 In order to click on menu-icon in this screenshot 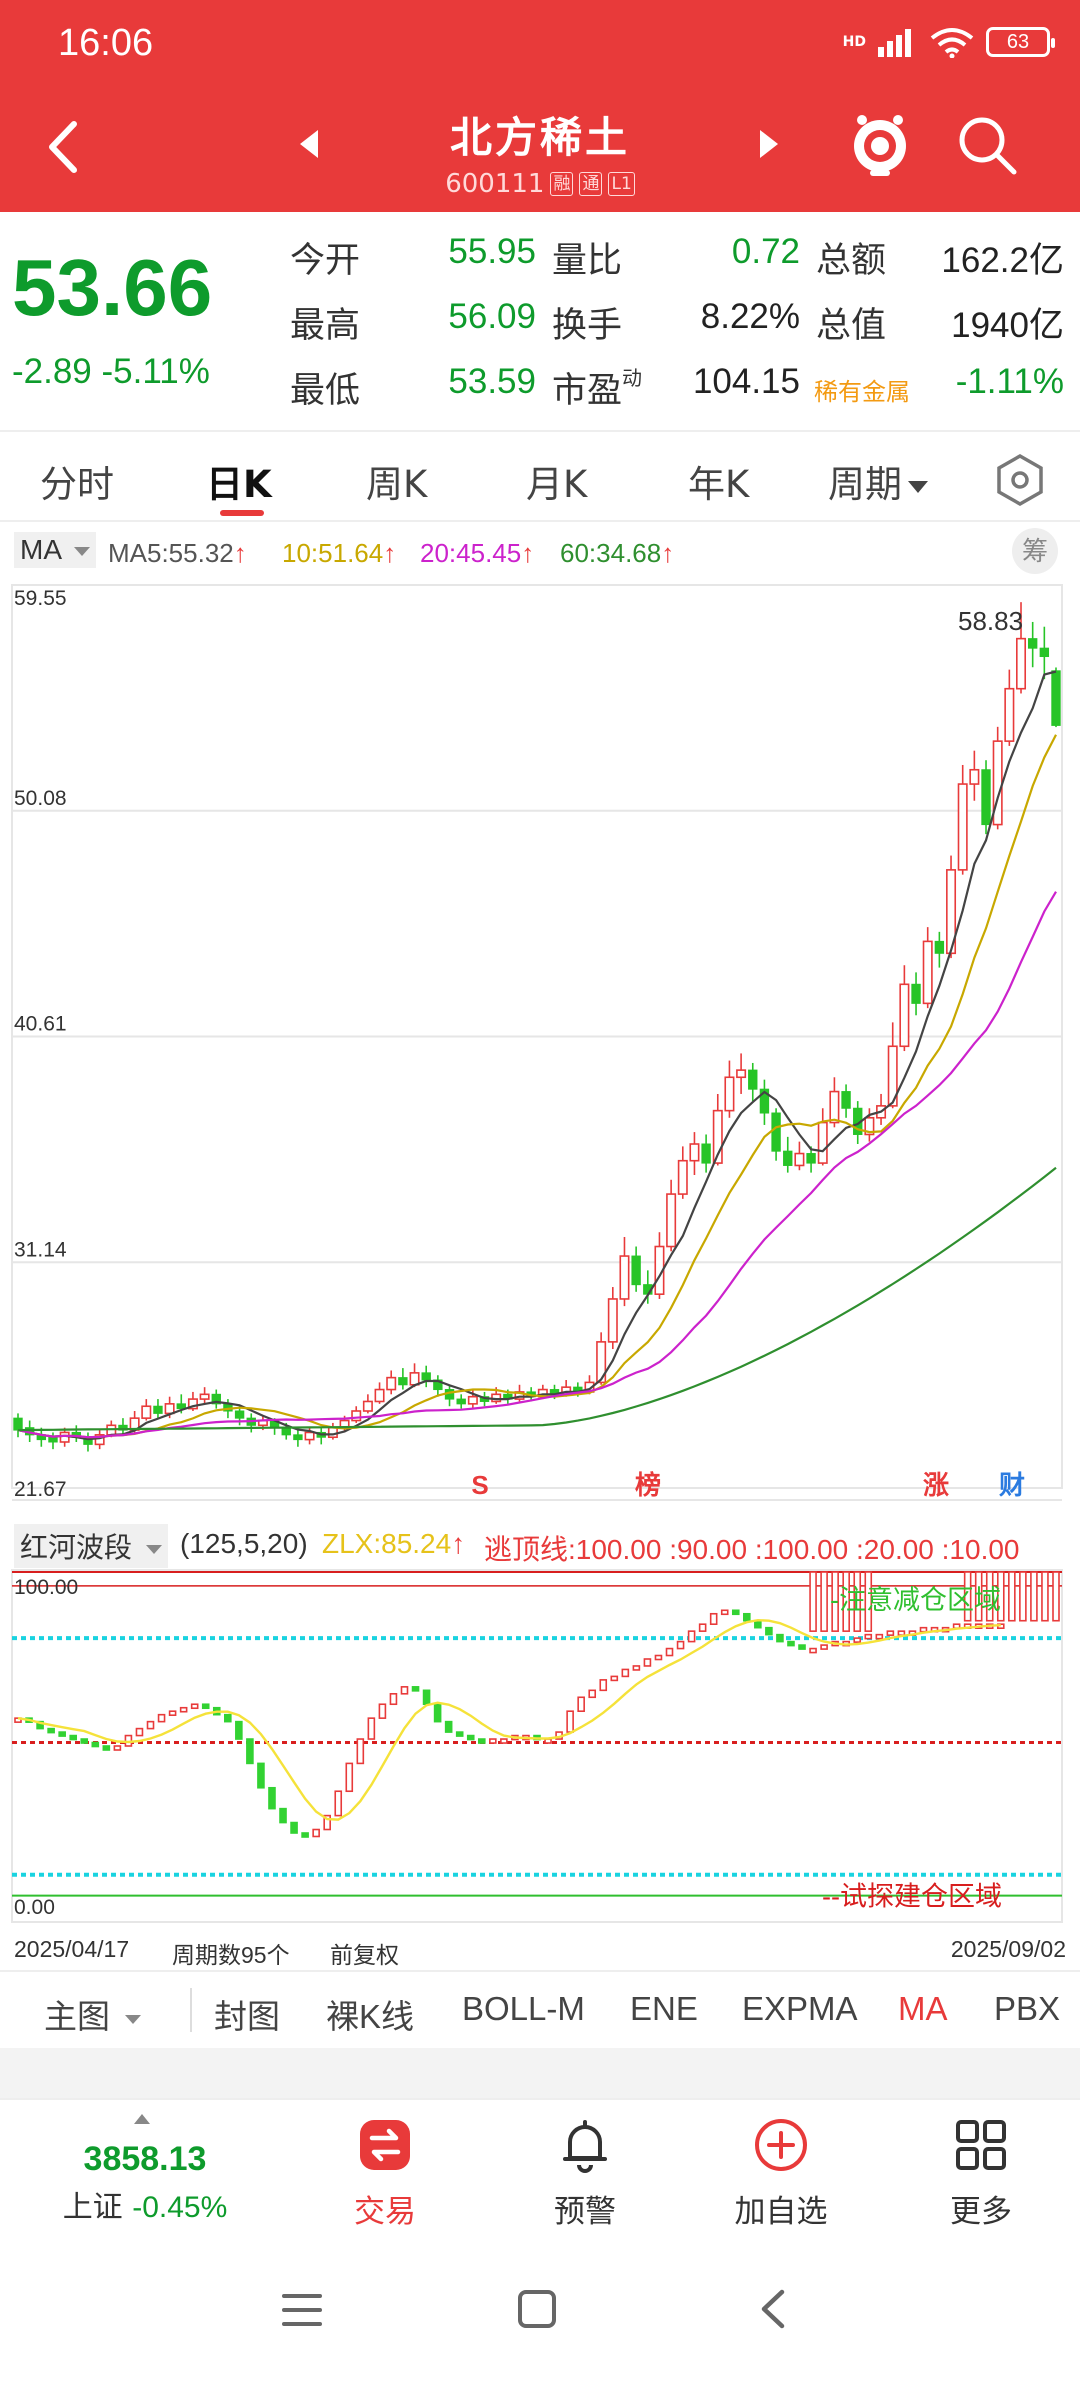, I will do `click(302, 2310)`.